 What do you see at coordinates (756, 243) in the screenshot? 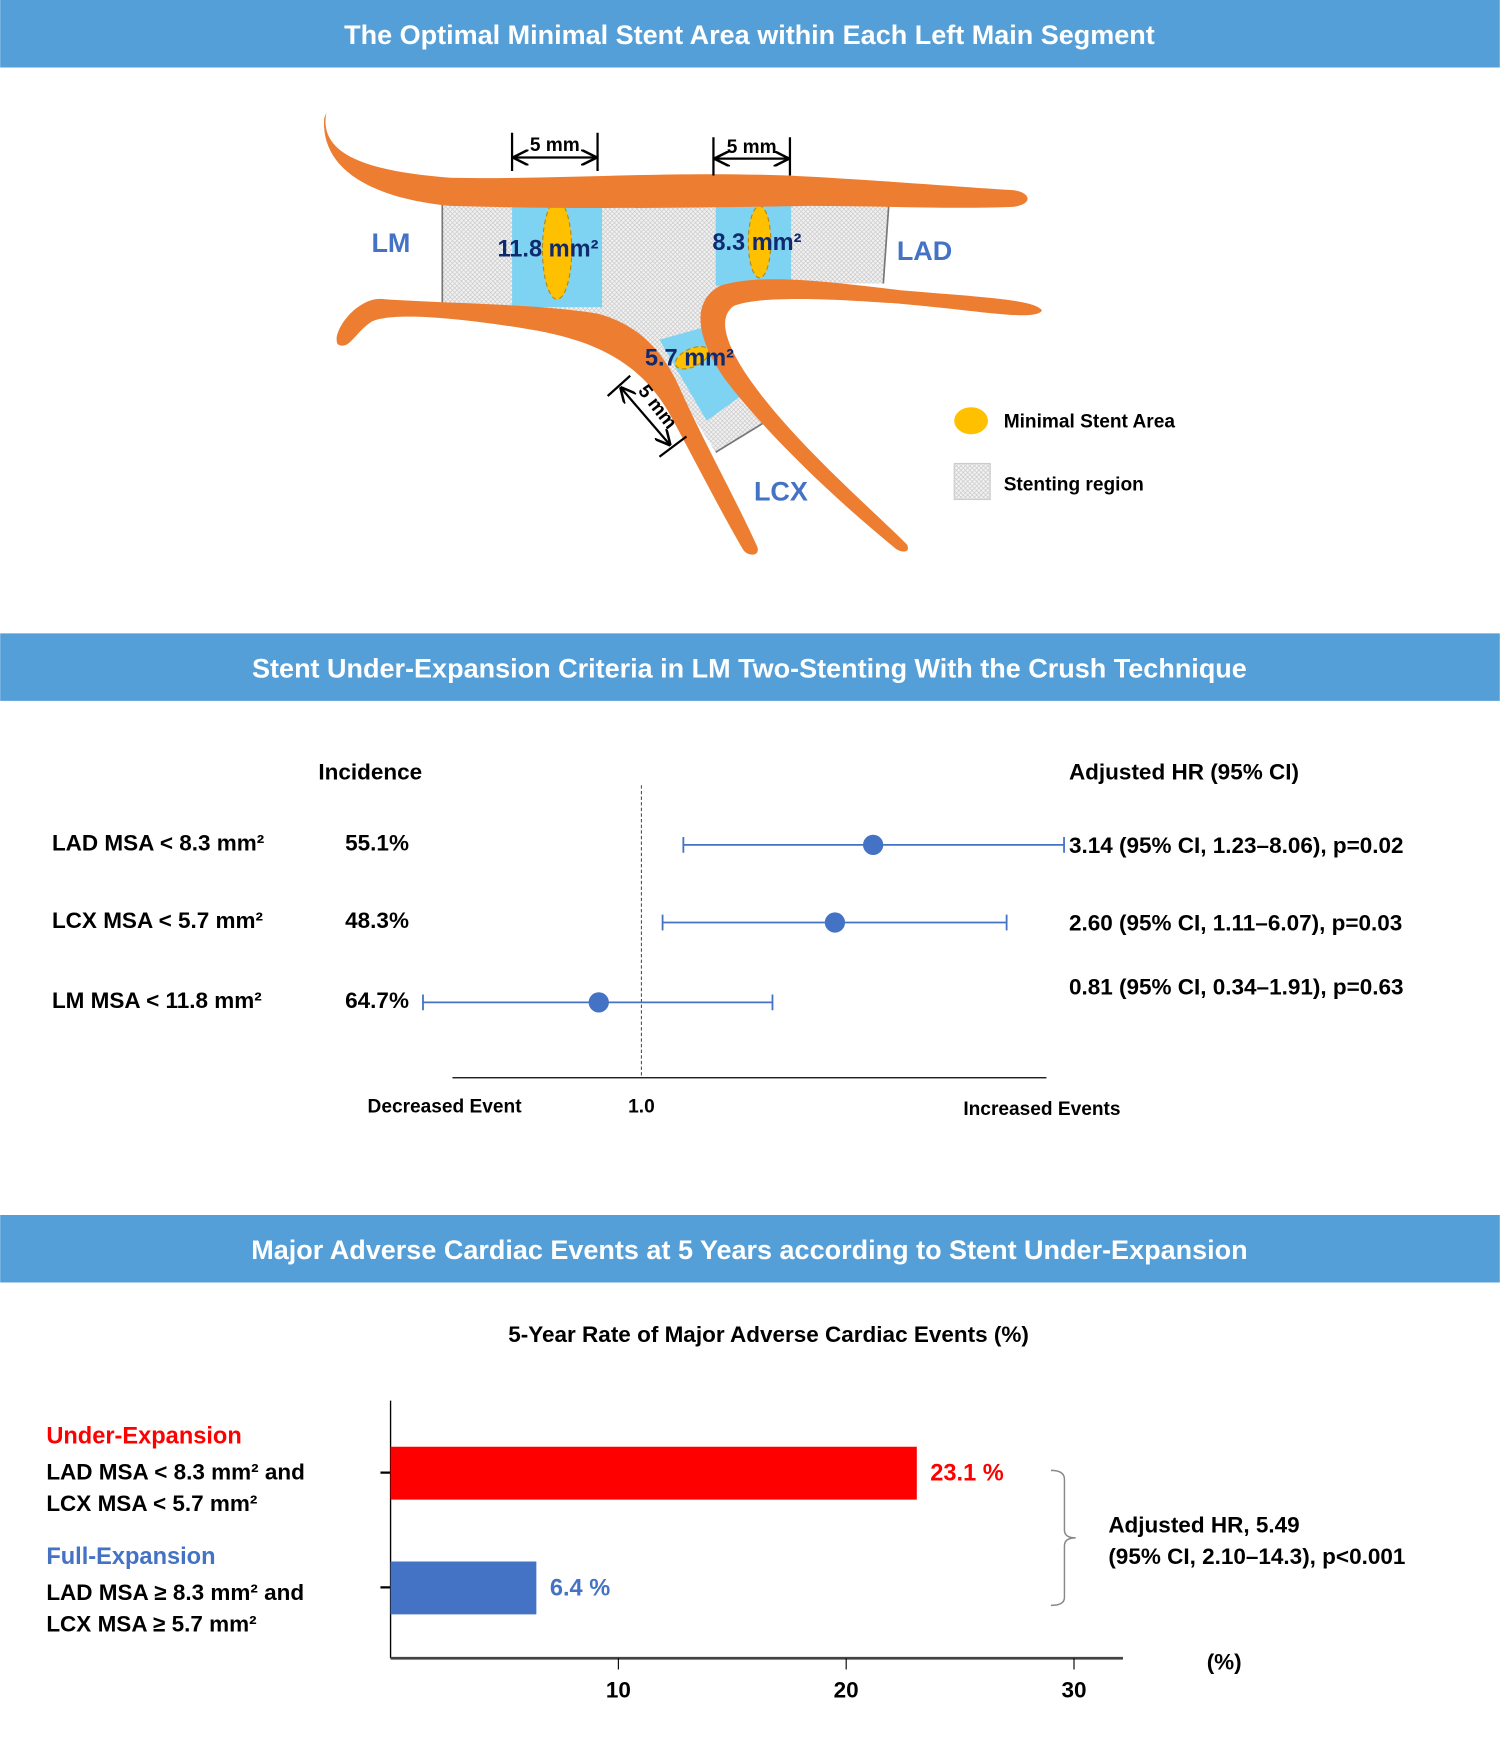
I see `lad-area-label: 8.3 mm²` at bounding box center [756, 243].